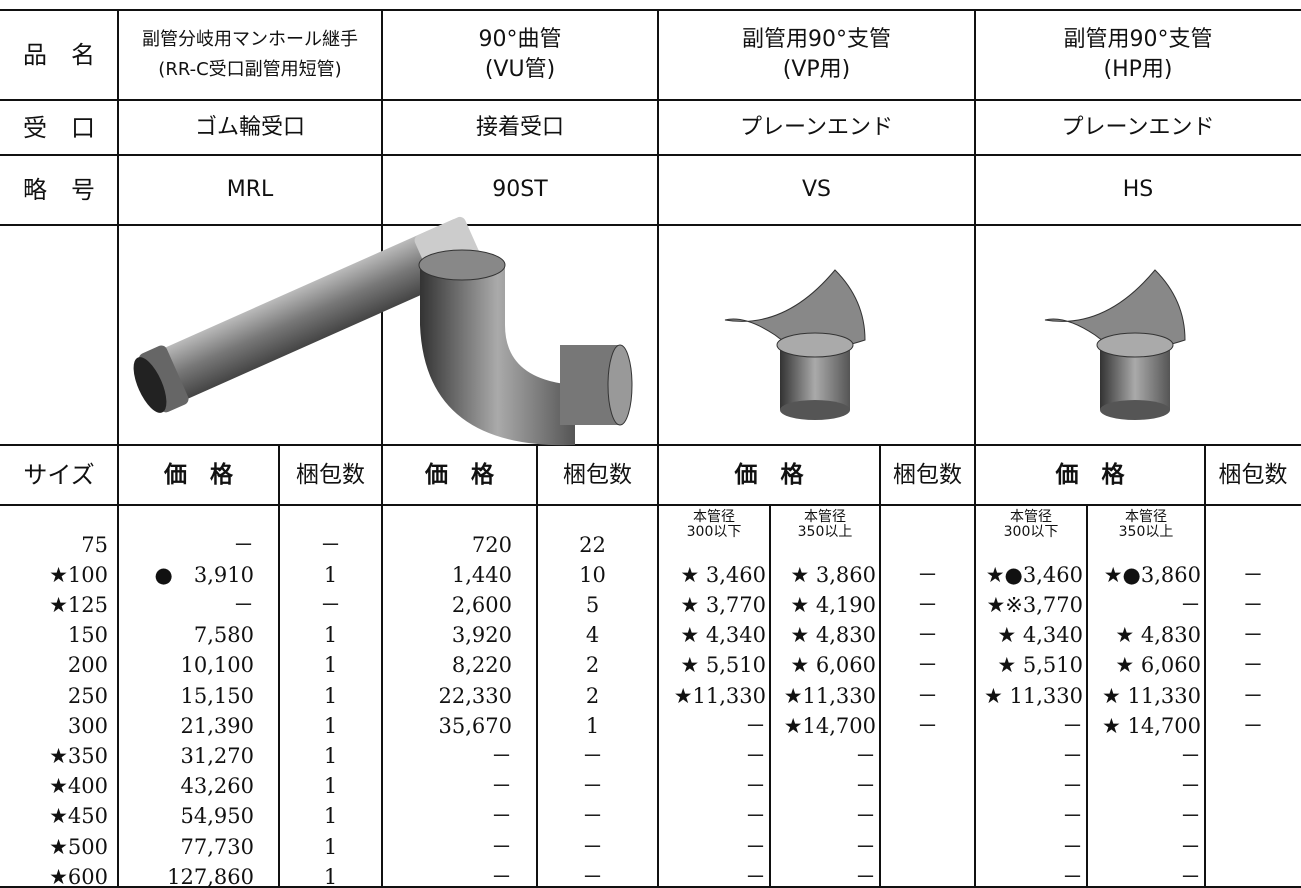  Describe the element at coordinates (520, 189) in the screenshot. I see `code: 90ST` at that location.